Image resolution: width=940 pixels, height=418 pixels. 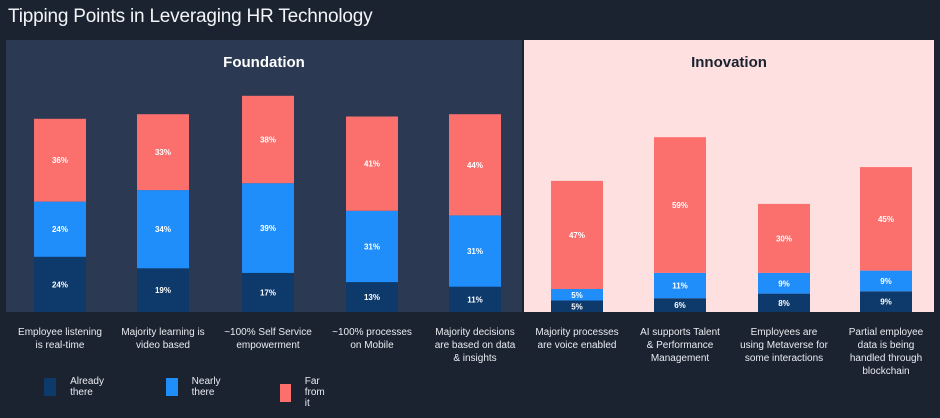 I want to click on data-label-nearly-there-9: 9%, so click(x=886, y=281).